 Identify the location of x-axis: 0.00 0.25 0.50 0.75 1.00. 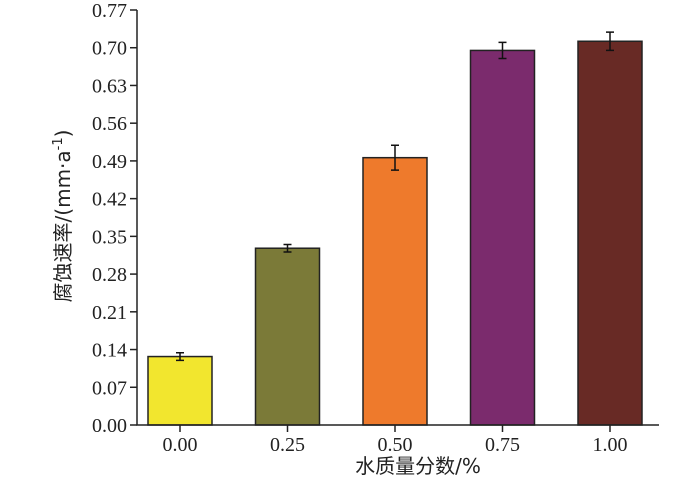
(395, 440).